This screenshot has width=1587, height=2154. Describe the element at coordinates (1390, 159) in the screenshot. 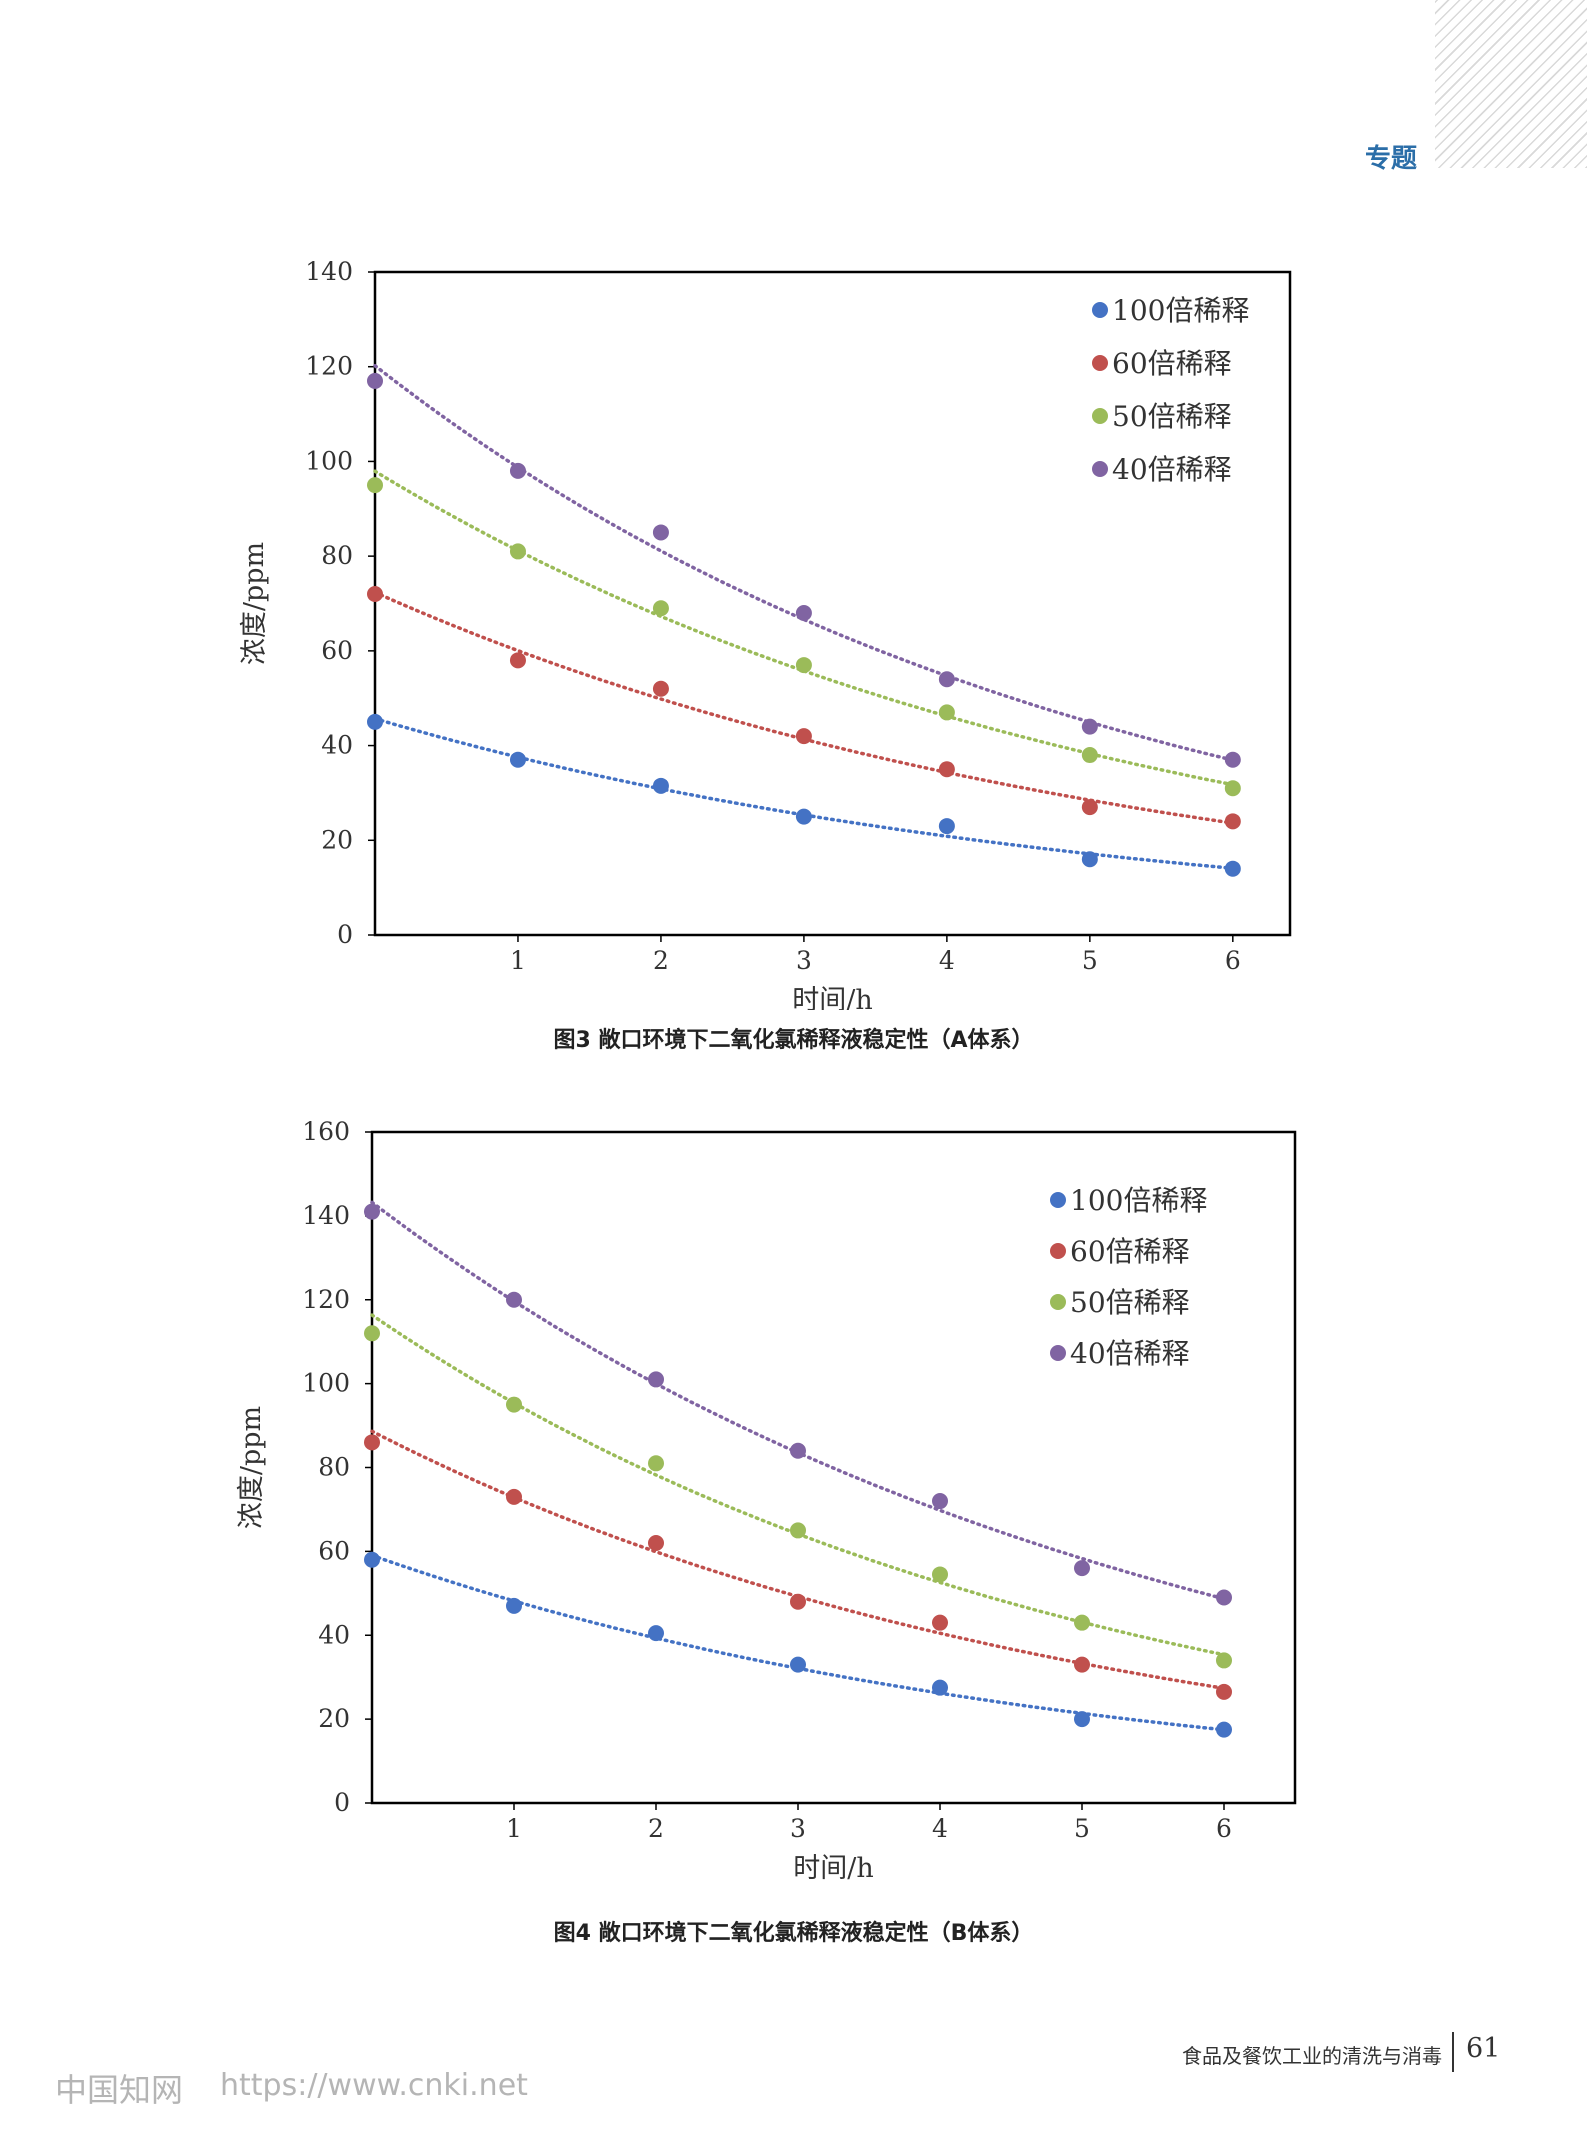

I see `section-tag: 专题` at that location.